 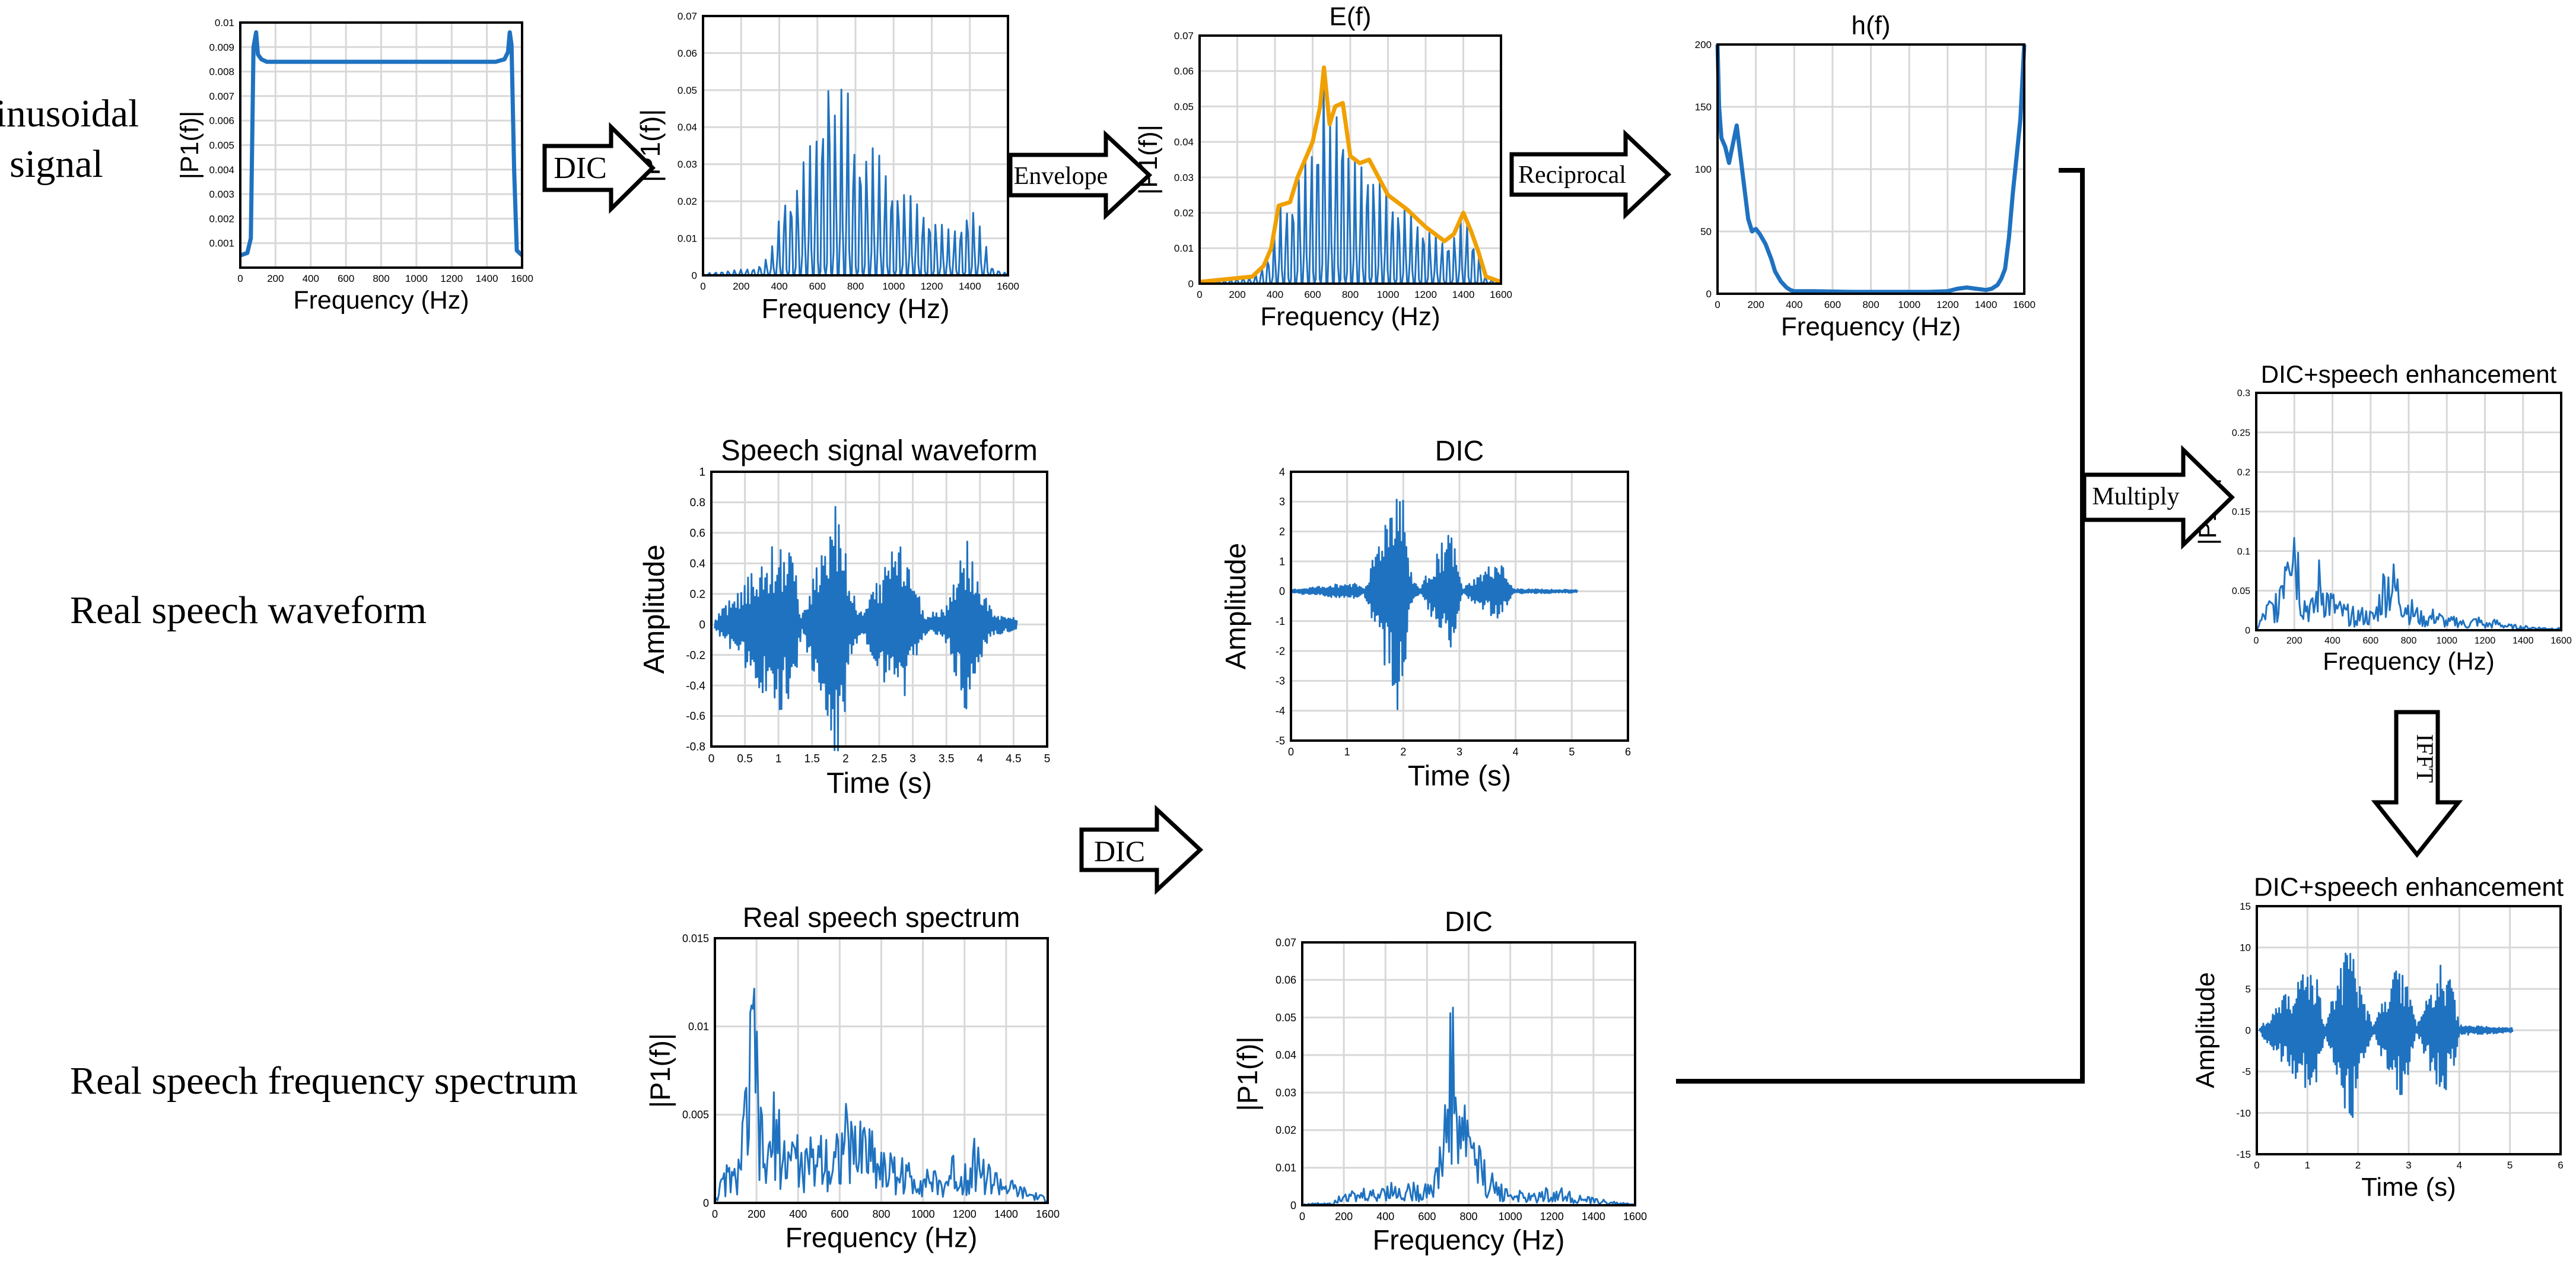 I want to click on x-tick-label: 2, so click(x=1403, y=752).